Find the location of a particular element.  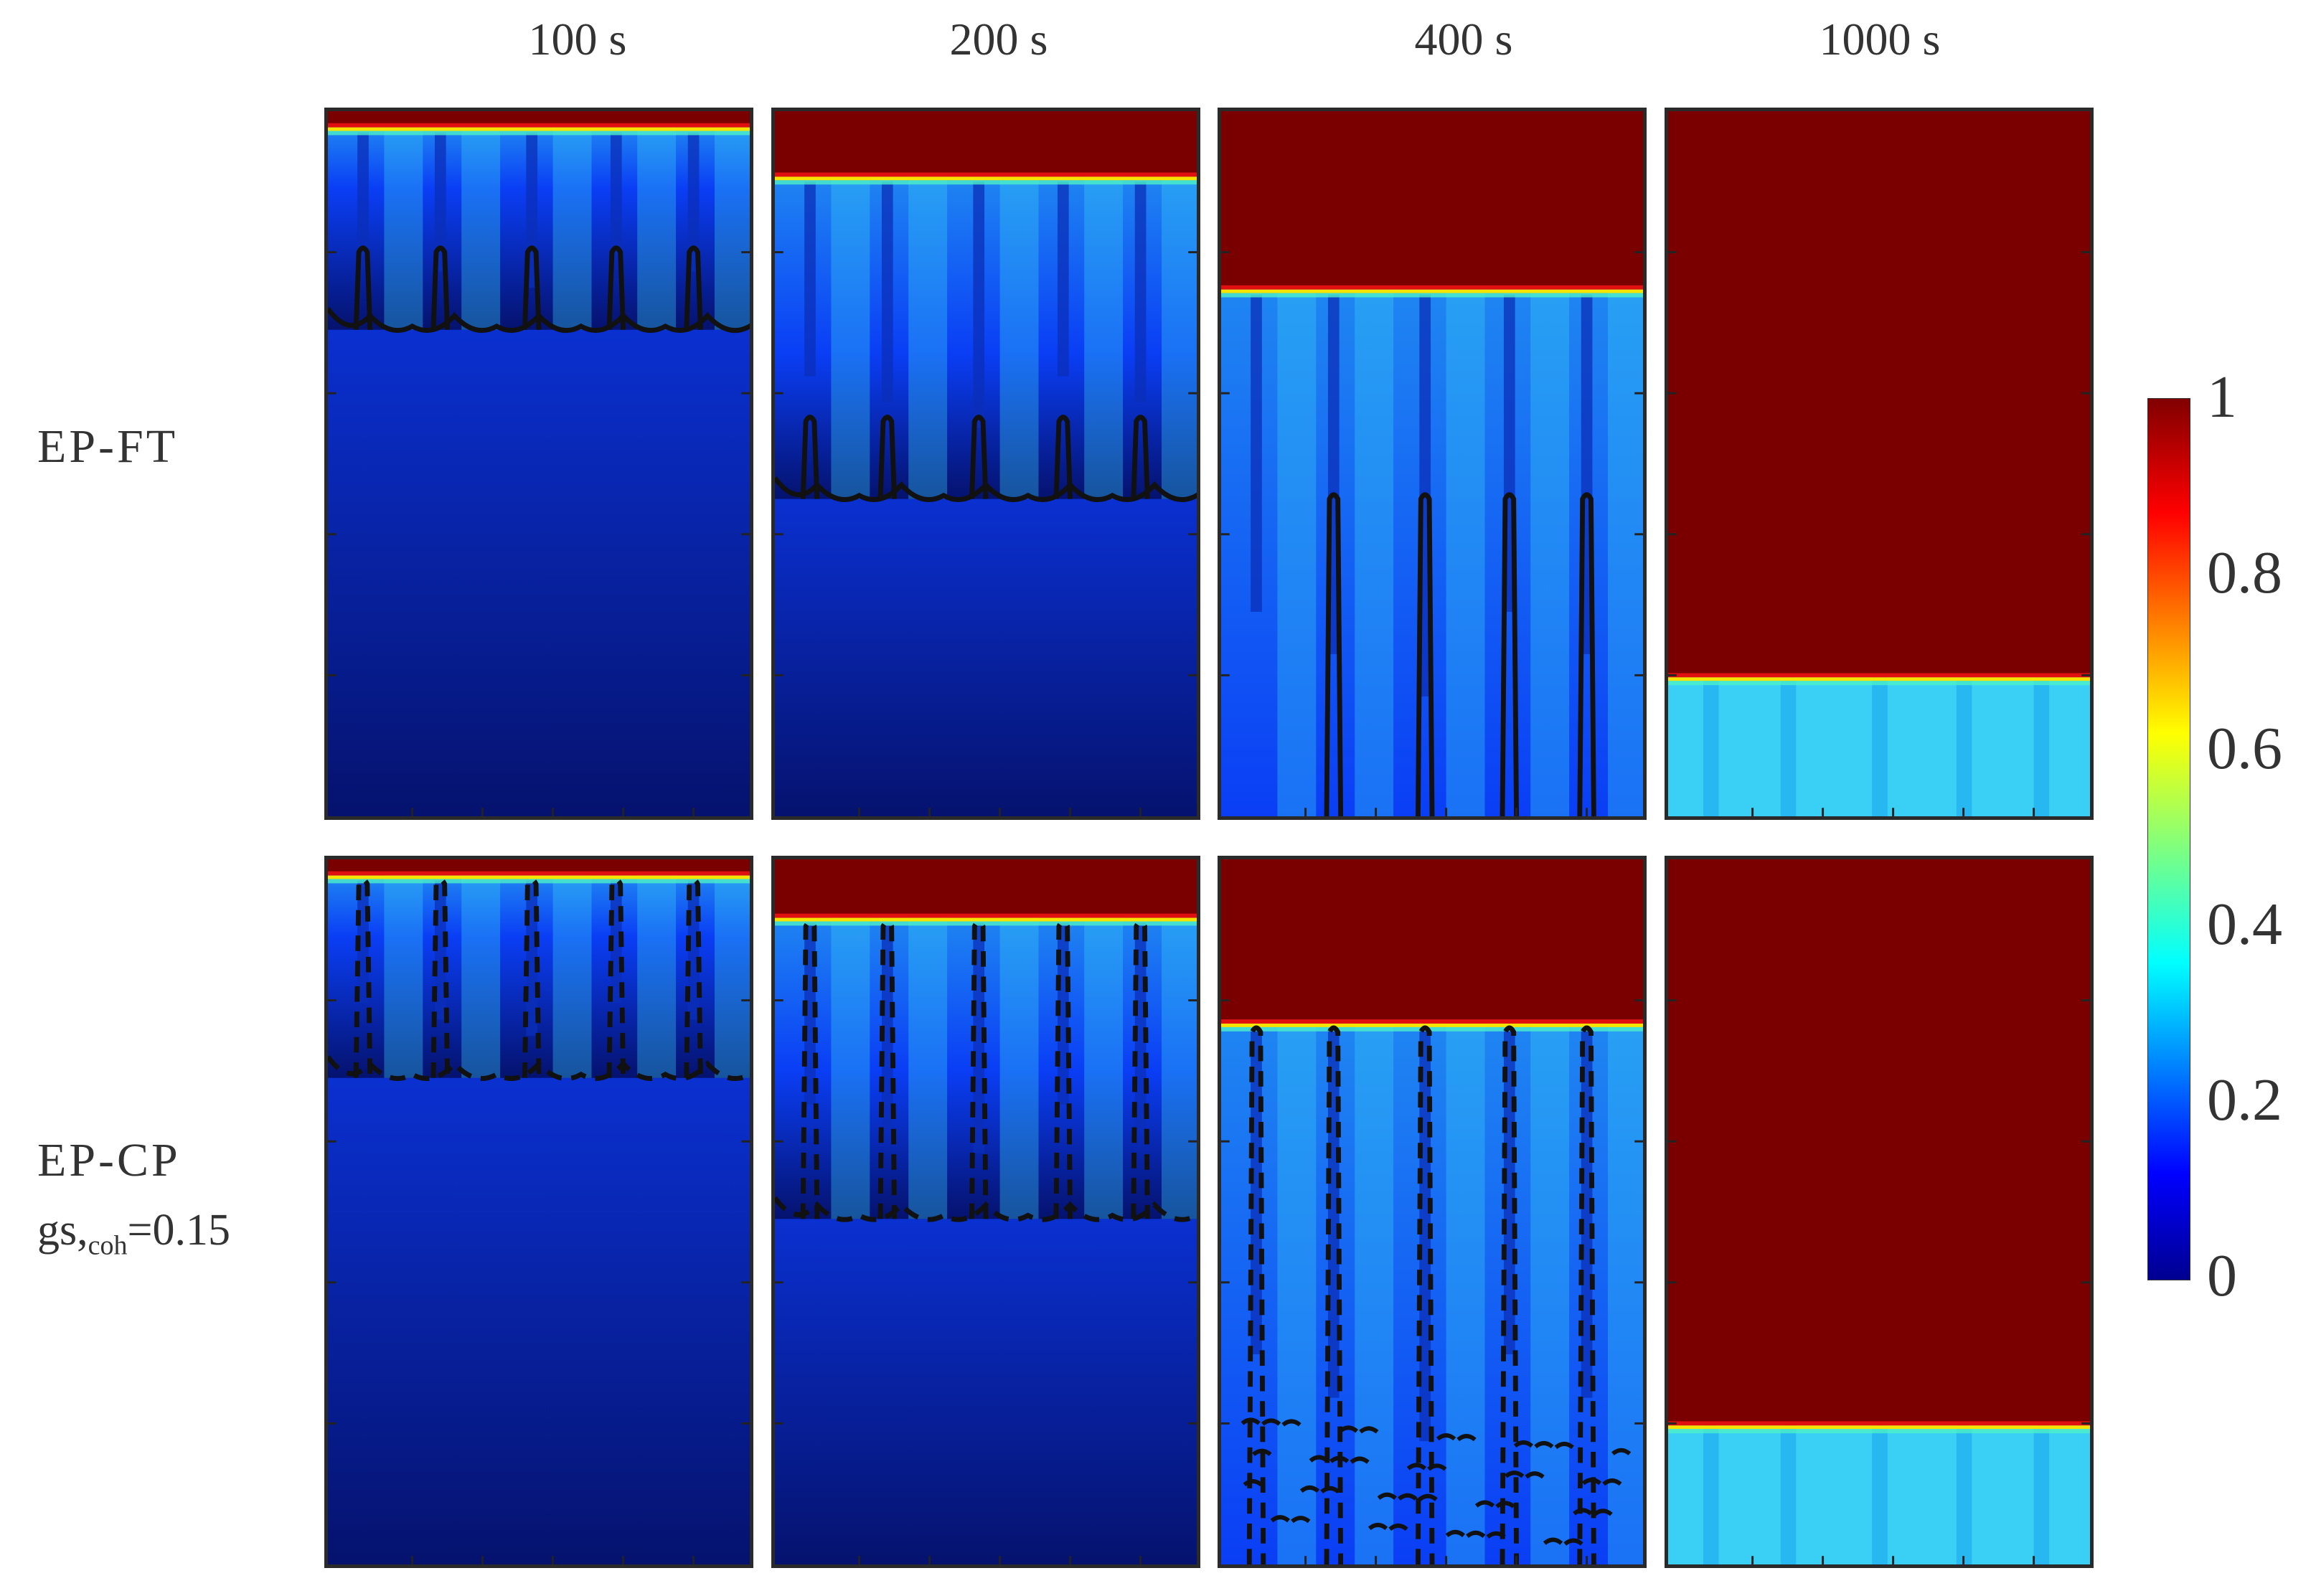

colorbar-tick-0.8: 0.8 is located at coordinates (2244, 572).